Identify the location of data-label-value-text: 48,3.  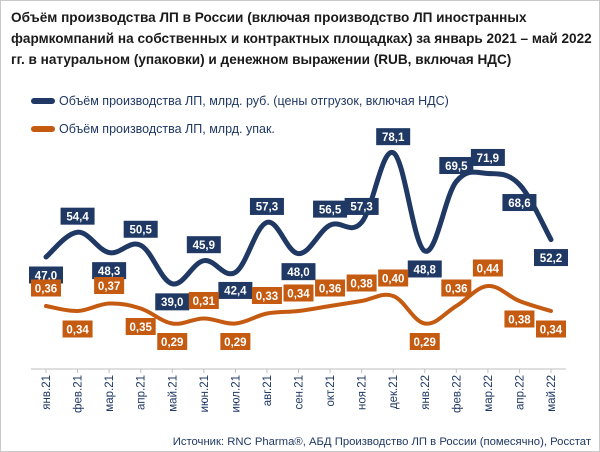
(109, 272).